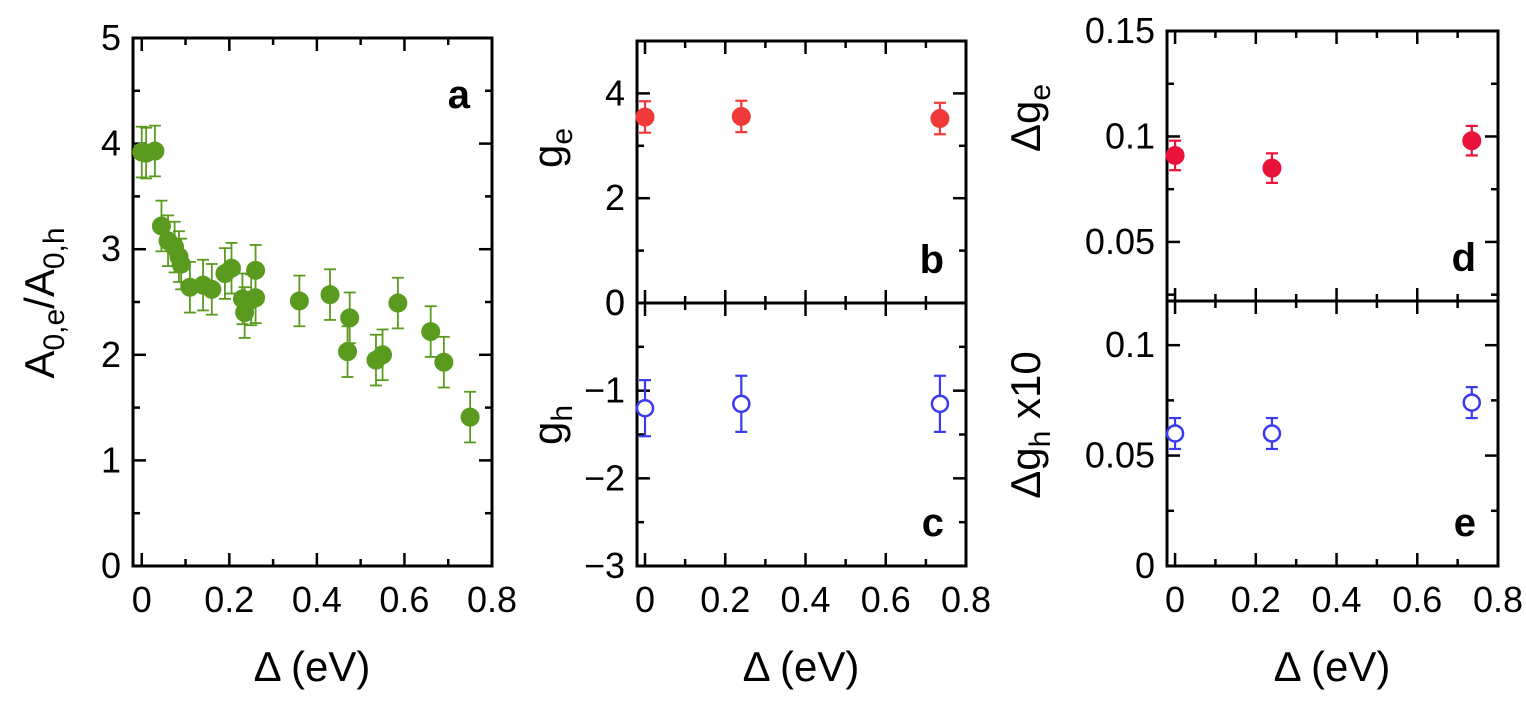 The image size is (1526, 711). What do you see at coordinates (54, 248) in the screenshot?
I see `y-title-subscript: 0,h` at bounding box center [54, 248].